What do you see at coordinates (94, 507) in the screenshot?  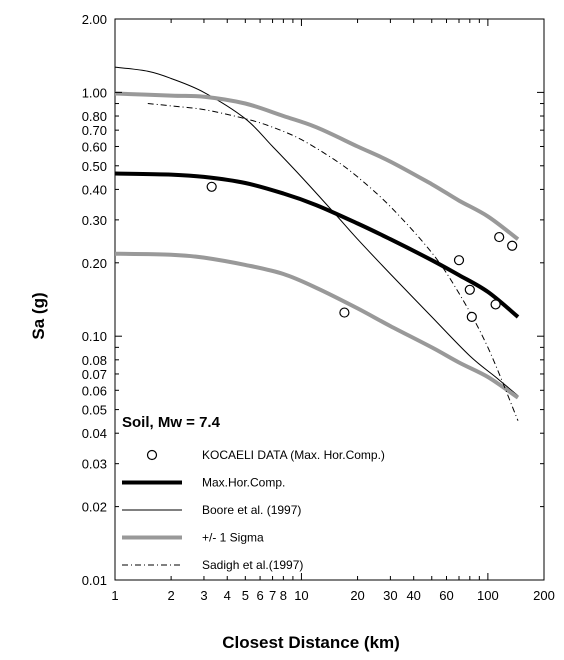 I see `y-tick-label: 0.02` at bounding box center [94, 507].